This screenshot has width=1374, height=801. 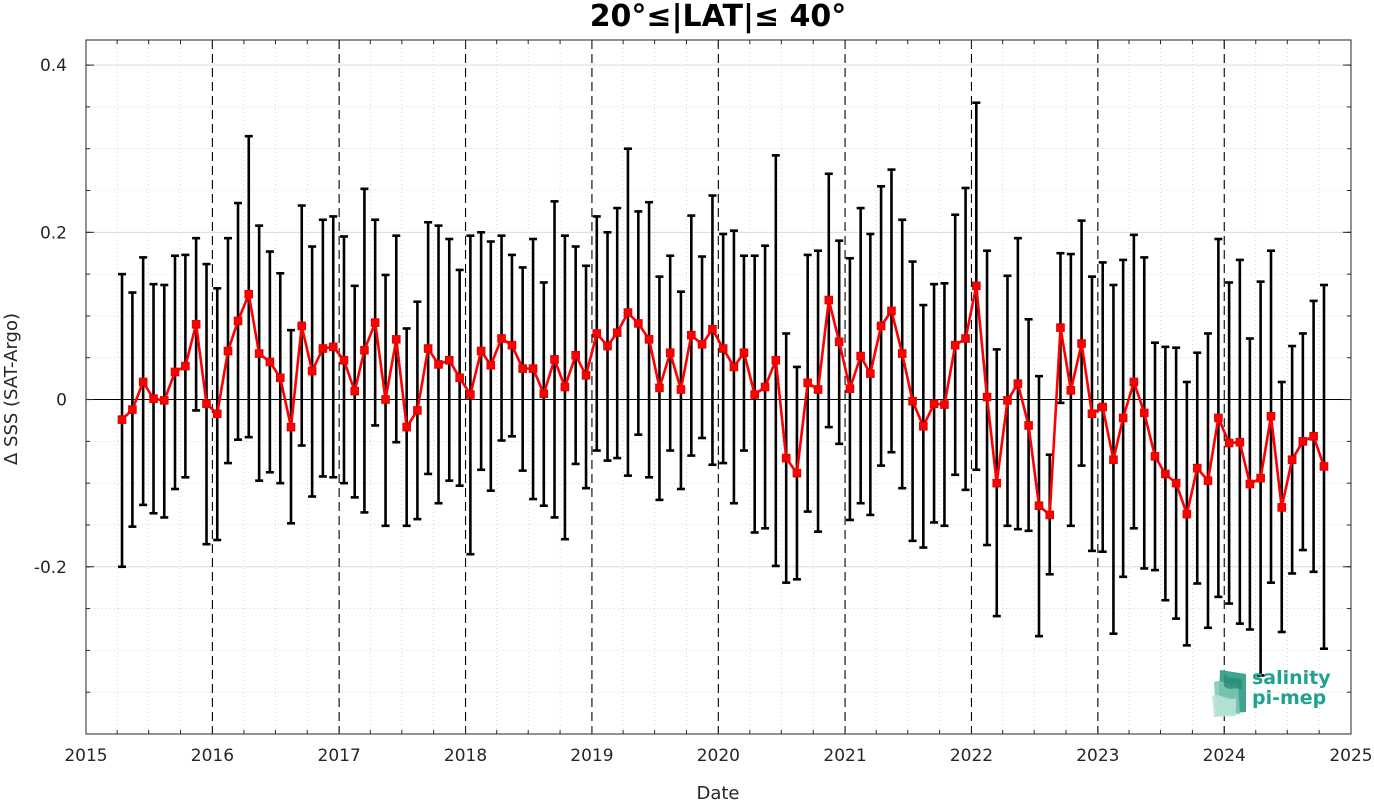 What do you see at coordinates (61, 401) in the screenshot?
I see `y-tick-label: 0` at bounding box center [61, 401].